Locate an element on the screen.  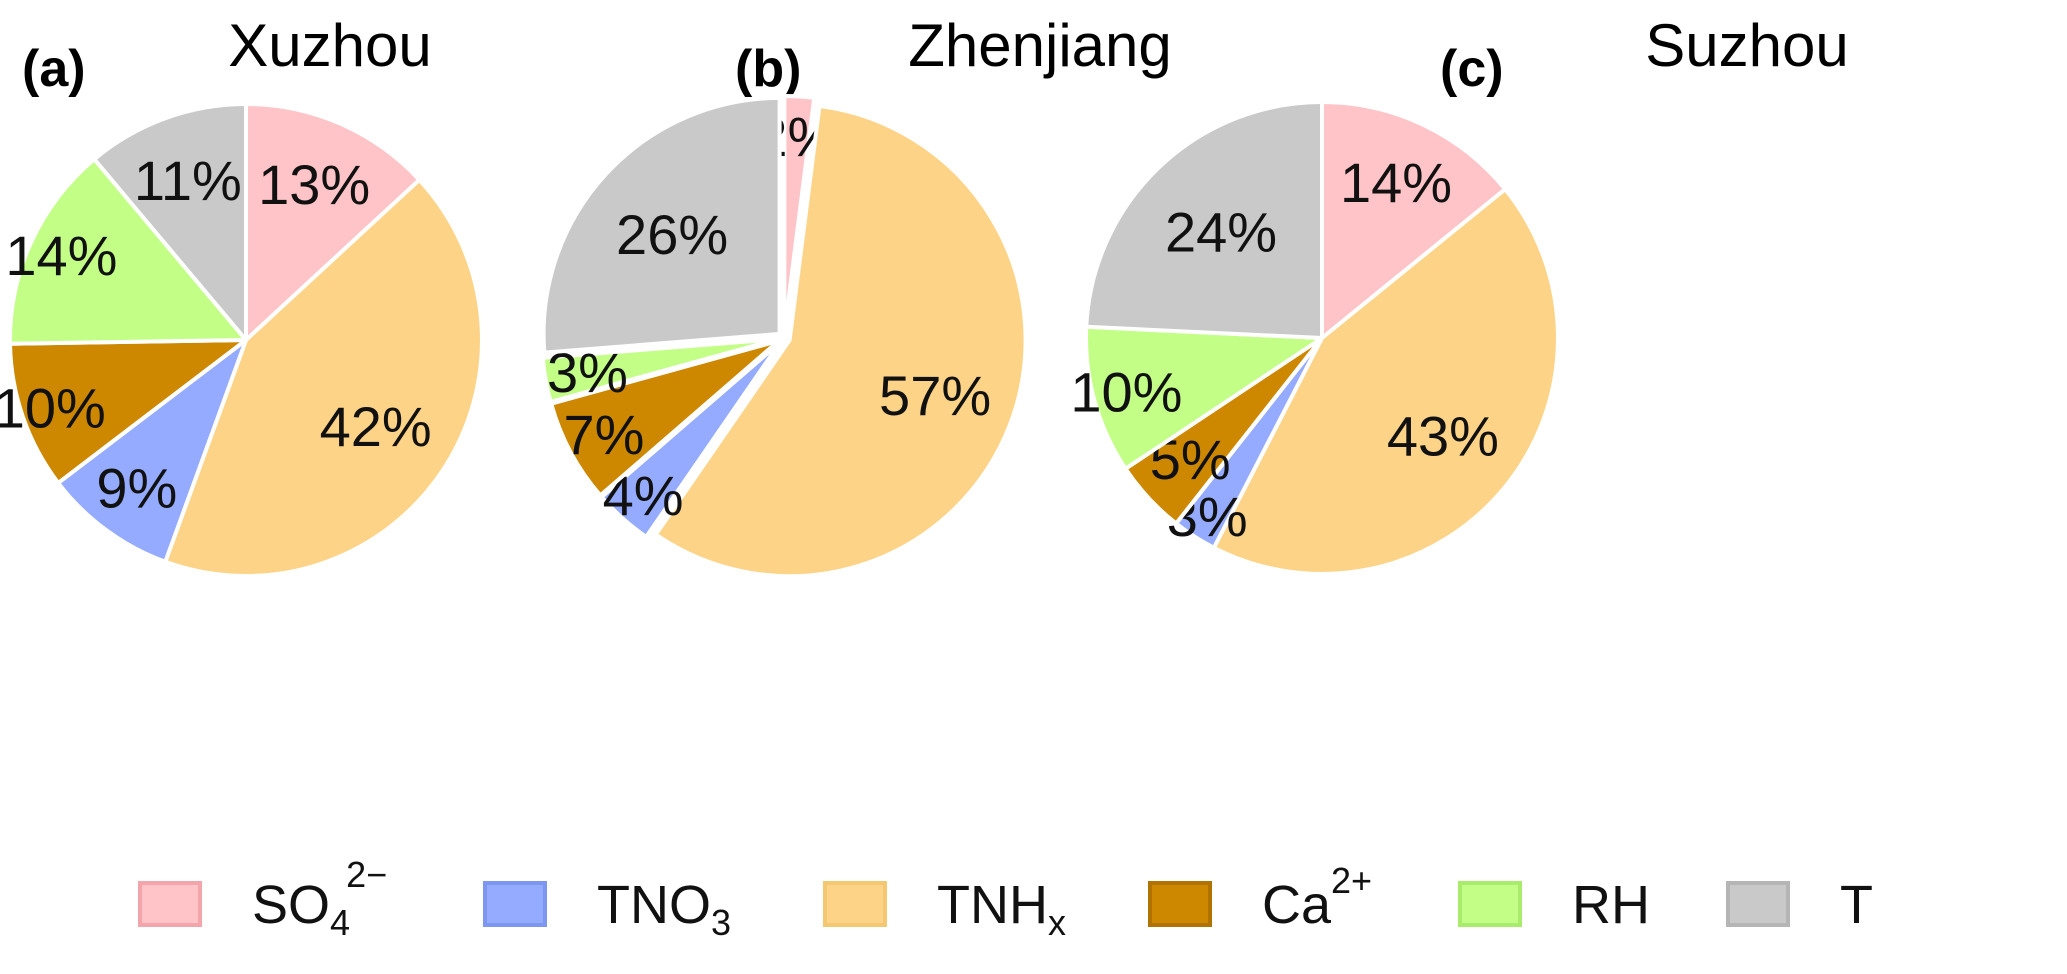
slice-label: 42% is located at coordinates (376, 426).